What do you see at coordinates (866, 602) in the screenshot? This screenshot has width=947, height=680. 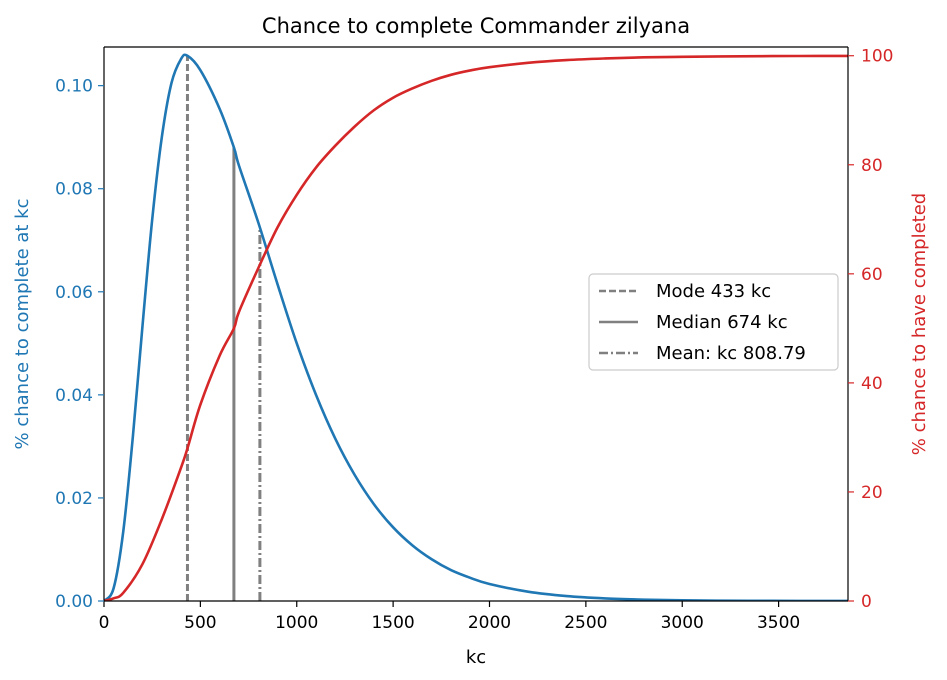 I see `right-y-tick-label: 0` at bounding box center [866, 602].